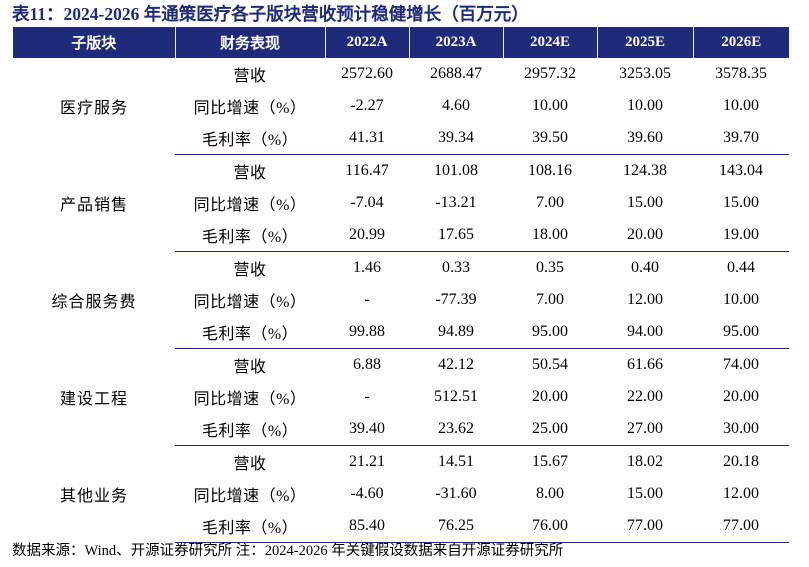  Describe the element at coordinates (741, 267) in the screenshot. I see `value-cell: 0.44` at that location.